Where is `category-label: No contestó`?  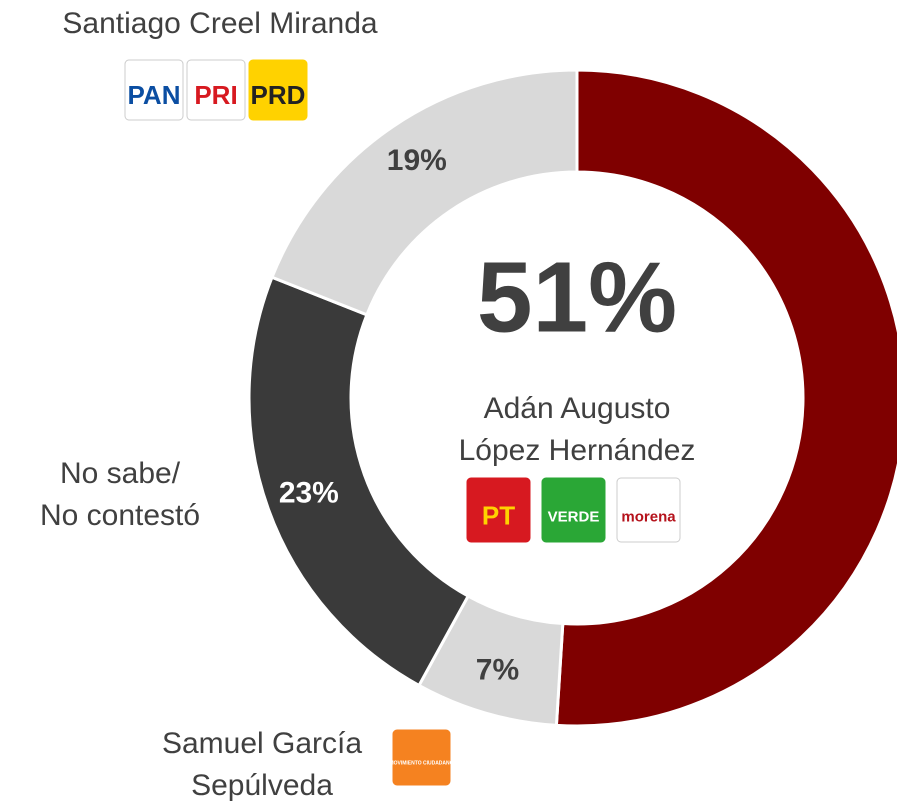
category-label: No contestó is located at coordinates (120, 515).